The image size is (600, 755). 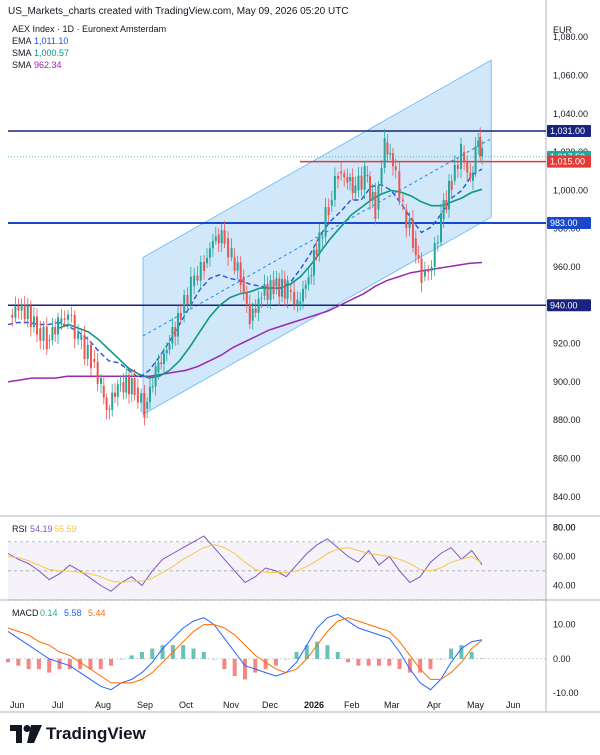 What do you see at coordinates (567, 131) in the screenshot?
I see `price-label-text: 1,031.00` at bounding box center [567, 131].